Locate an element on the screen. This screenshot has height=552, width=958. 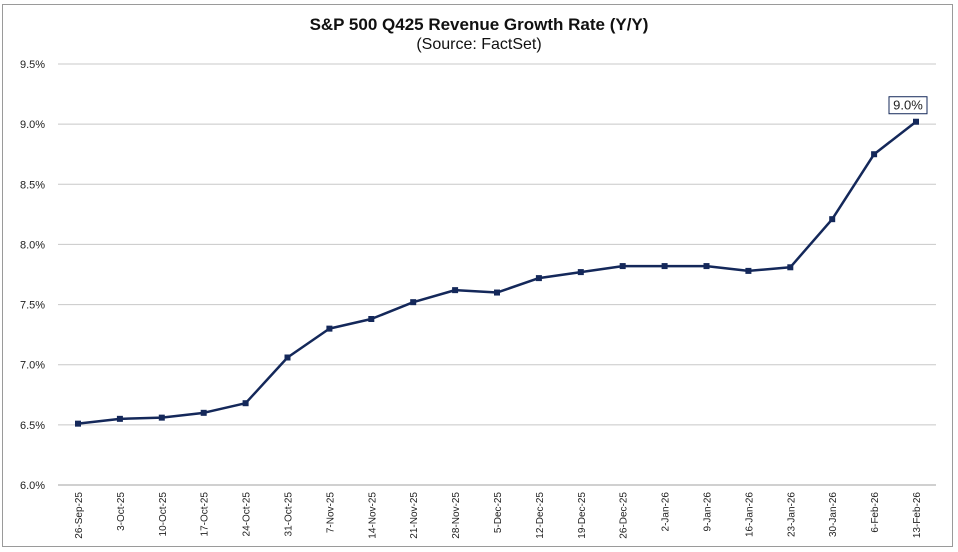
y-tick-label: 8.5% is located at coordinates (32, 185).